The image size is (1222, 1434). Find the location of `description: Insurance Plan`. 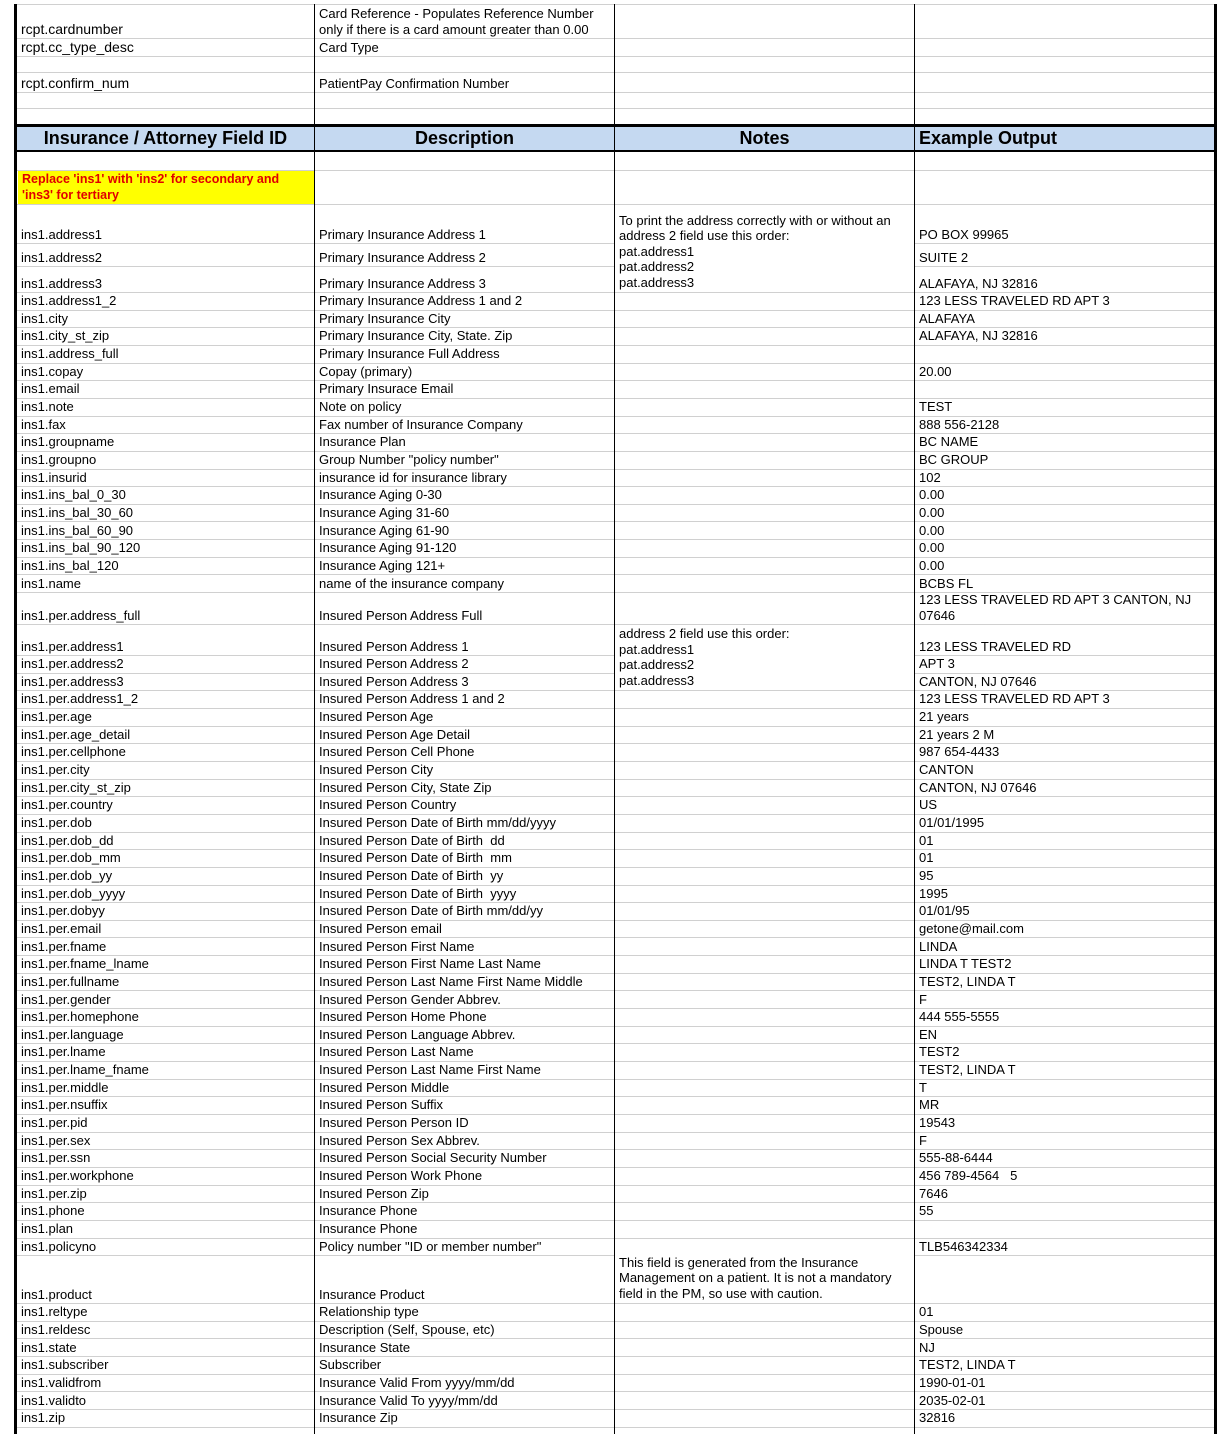

description: Insurance Plan is located at coordinates (362, 442).